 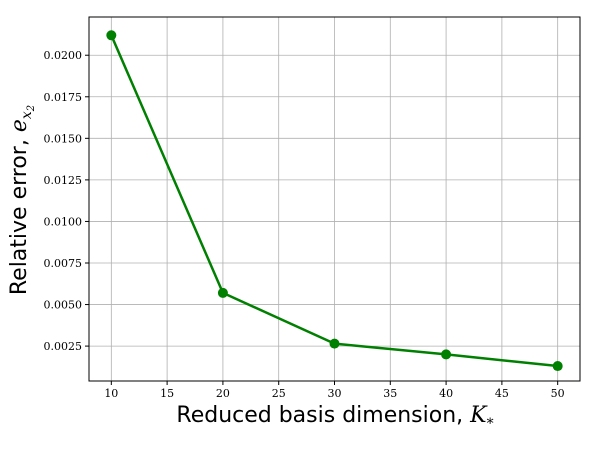 What do you see at coordinates (31, 108) in the screenshot?
I see `y-axis-label-subsubscript: 2` at bounding box center [31, 108].